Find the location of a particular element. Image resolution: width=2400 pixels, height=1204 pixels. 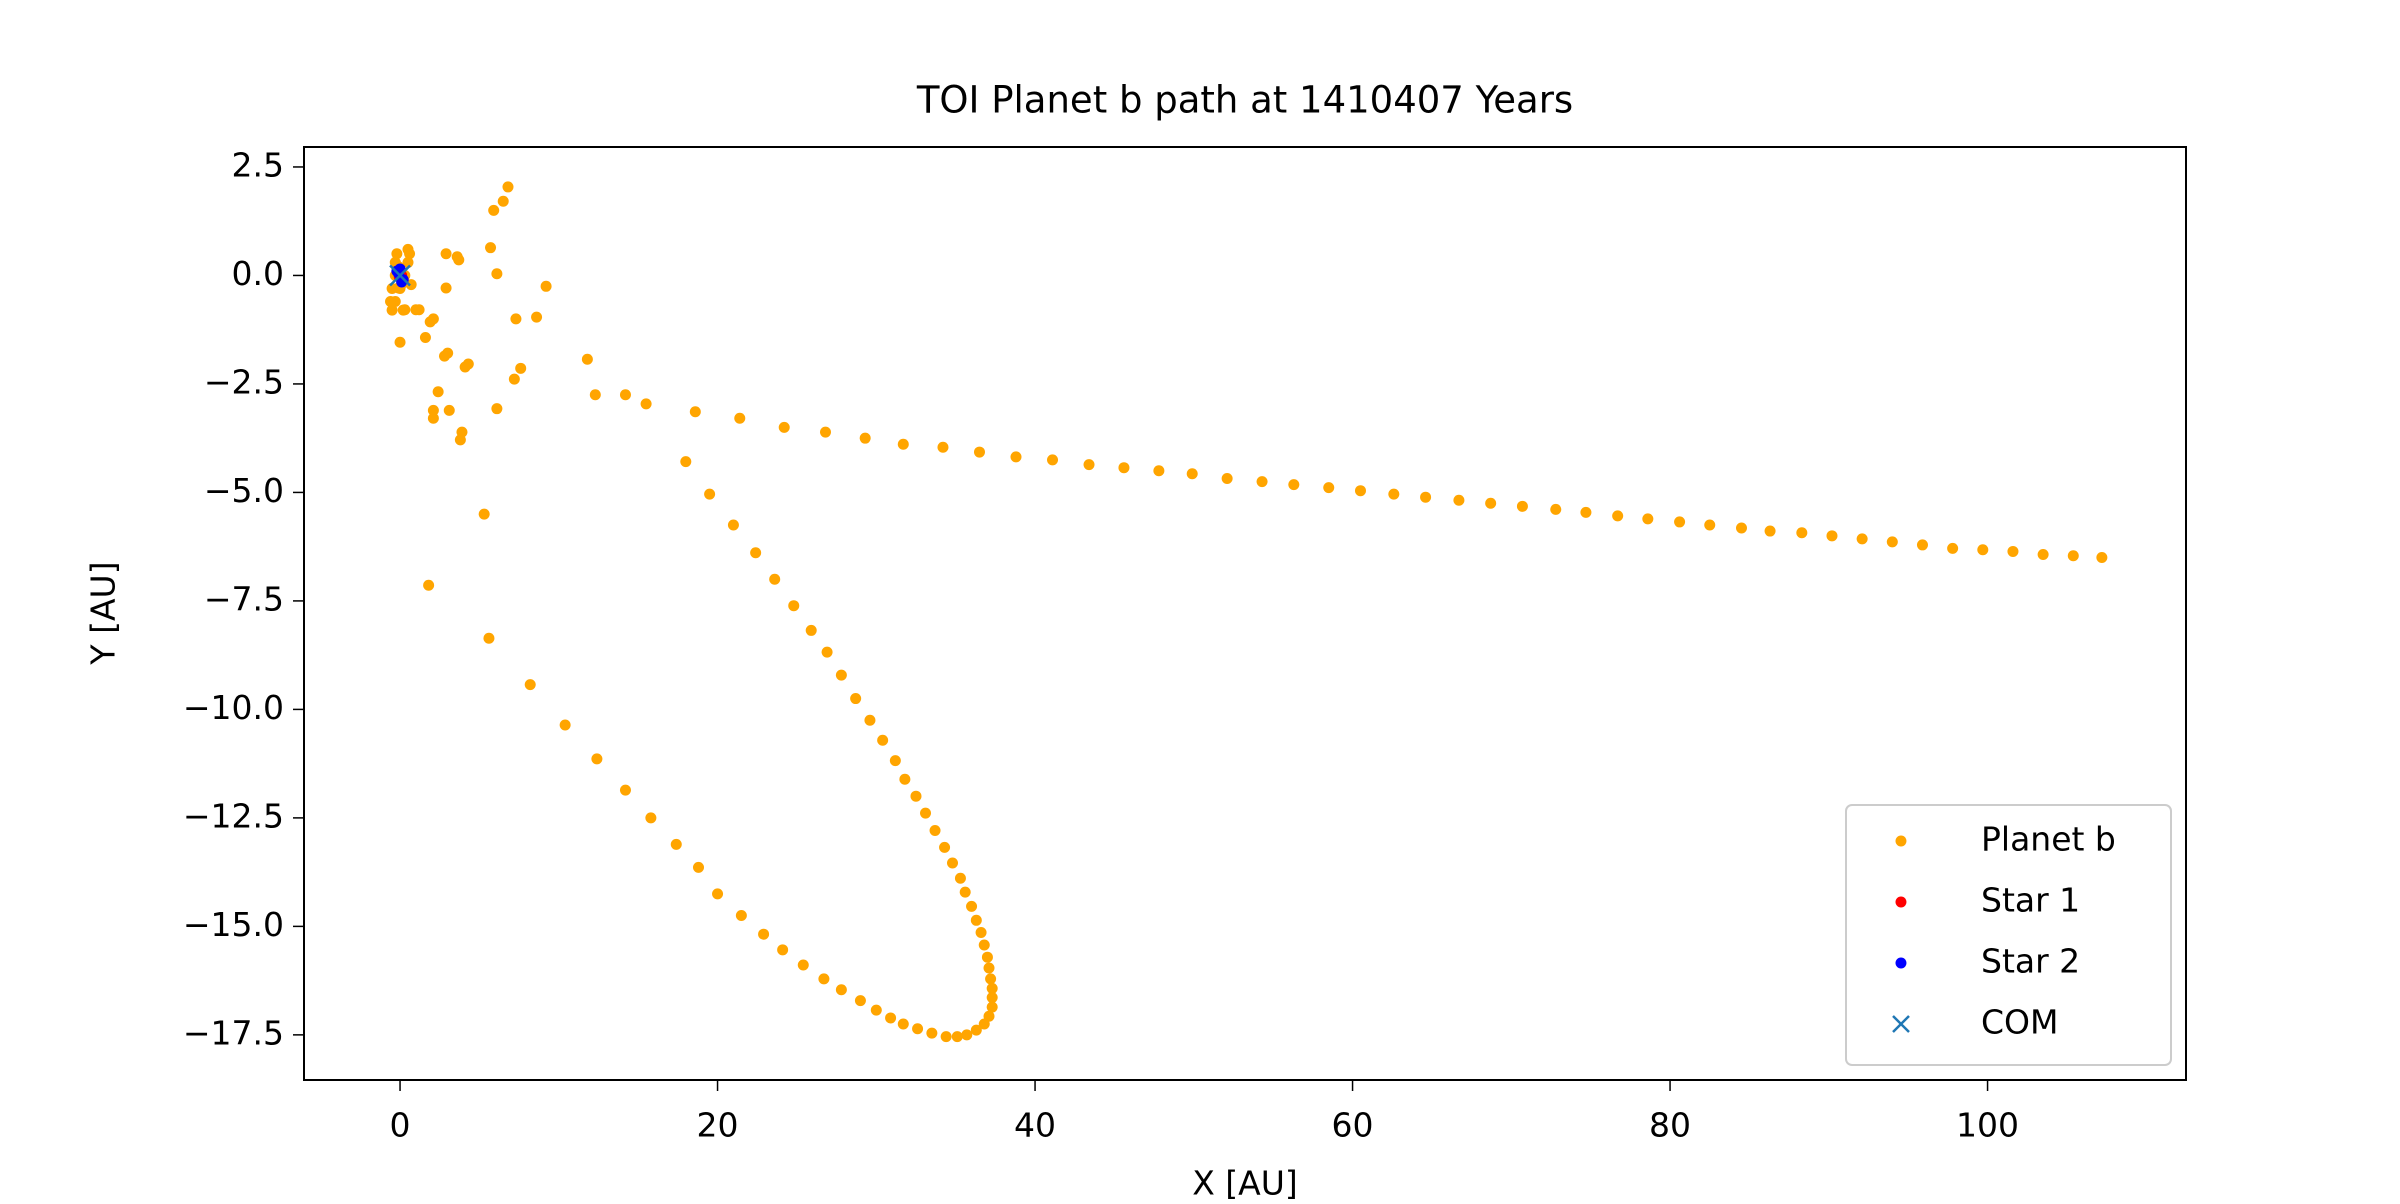

legend-item: Star 2 is located at coordinates (1987, 961).